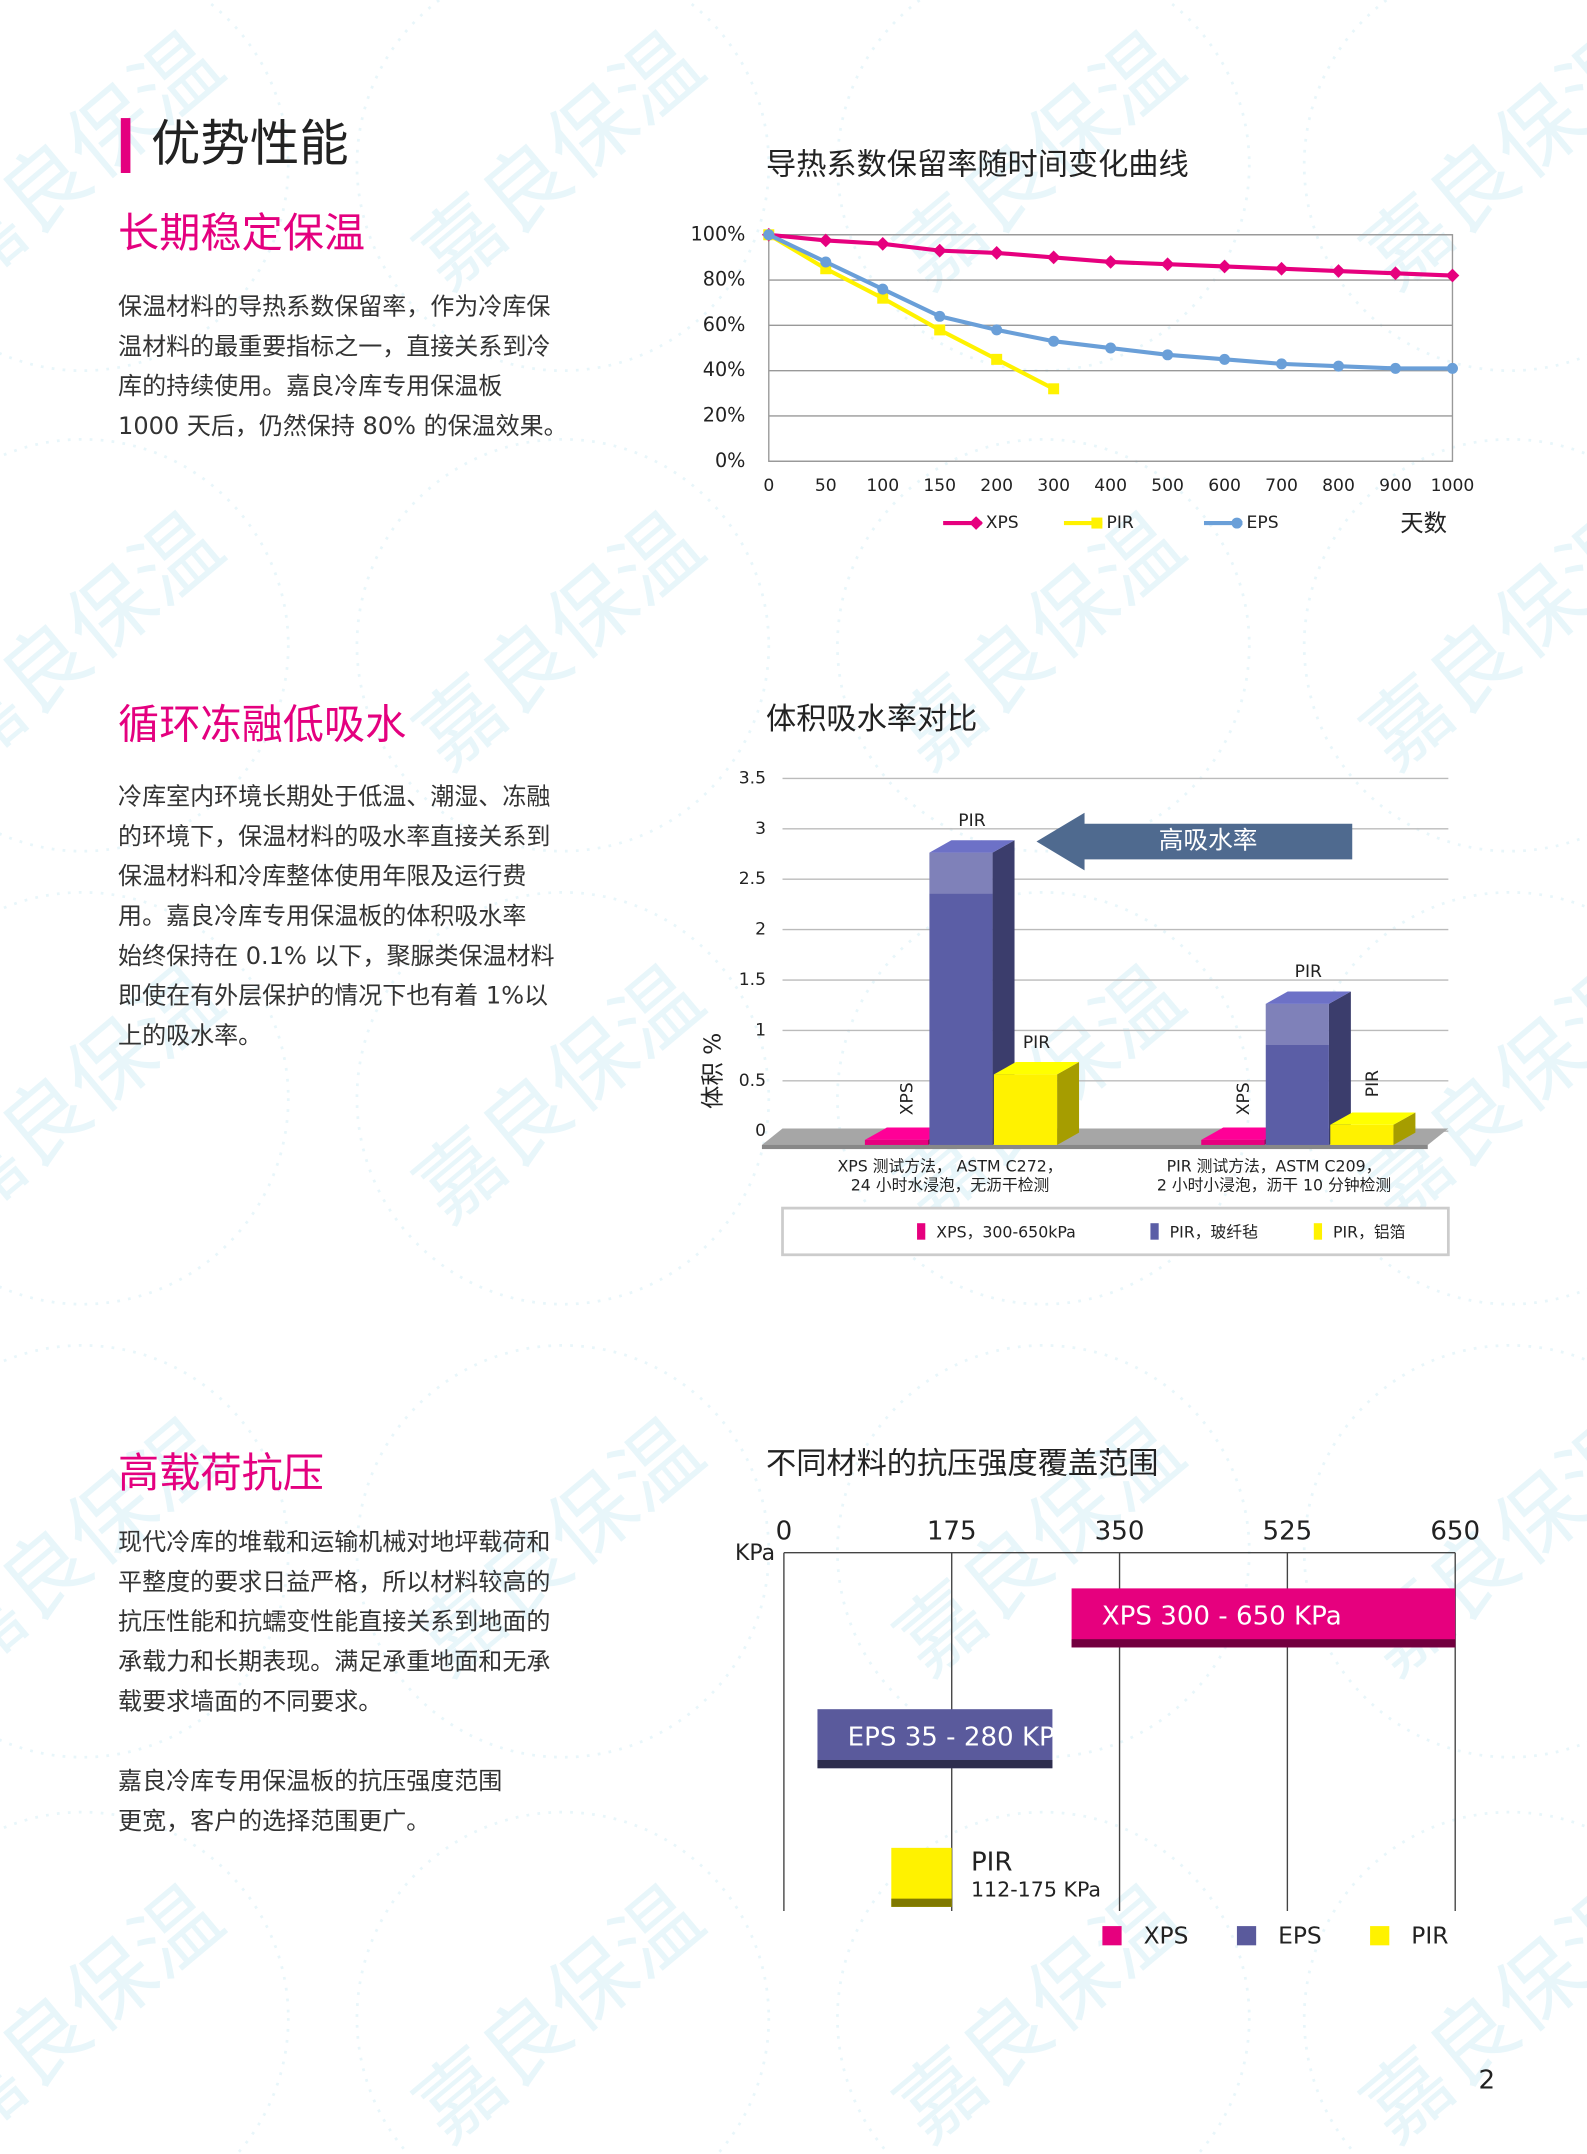 The image size is (1587, 2154). Describe the element at coordinates (950, 1185) in the screenshot. I see `x-tick-label: 24 小时水浸泡，无沥干检测` at that location.